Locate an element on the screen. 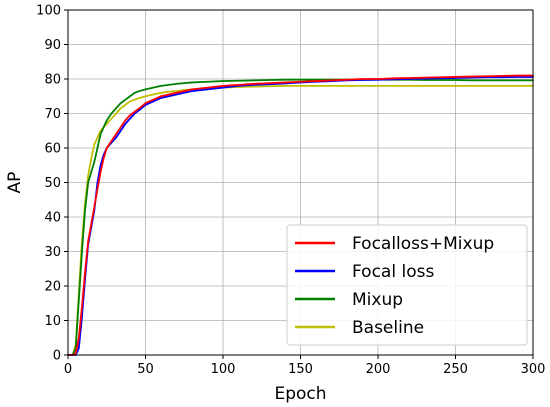 This screenshot has width=550, height=407. x-axis-label: Epoch is located at coordinates (300, 394).